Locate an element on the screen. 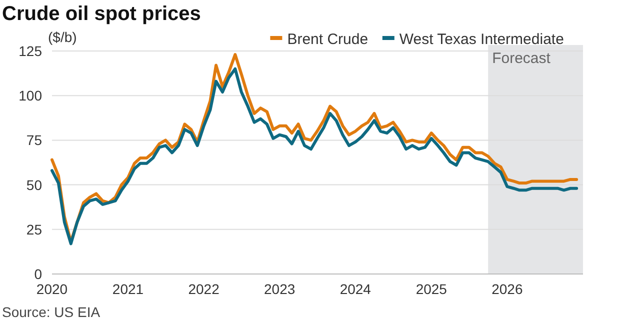 This screenshot has height=324, width=617. y-tick-label: 125 is located at coordinates (30, 51).